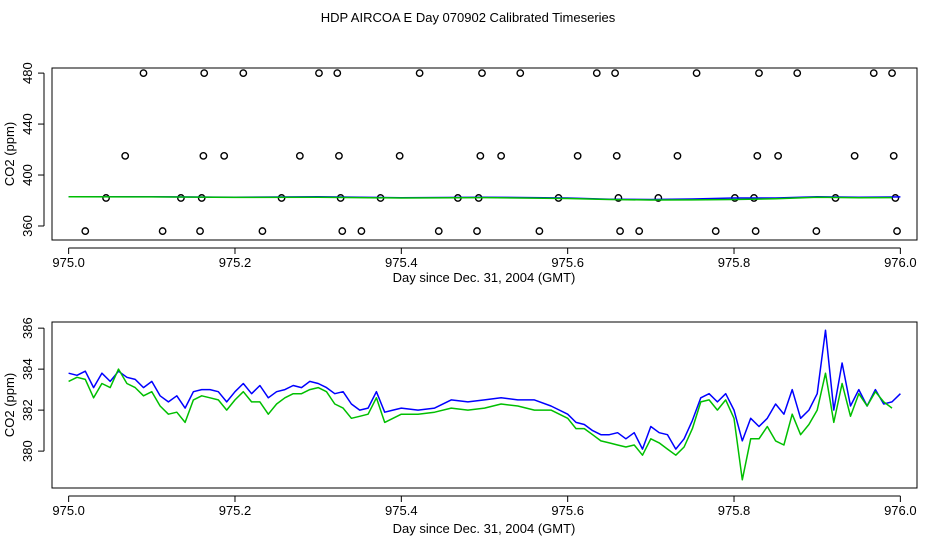  What do you see at coordinates (480, 198) in the screenshot?
I see `series-line` at bounding box center [480, 198].